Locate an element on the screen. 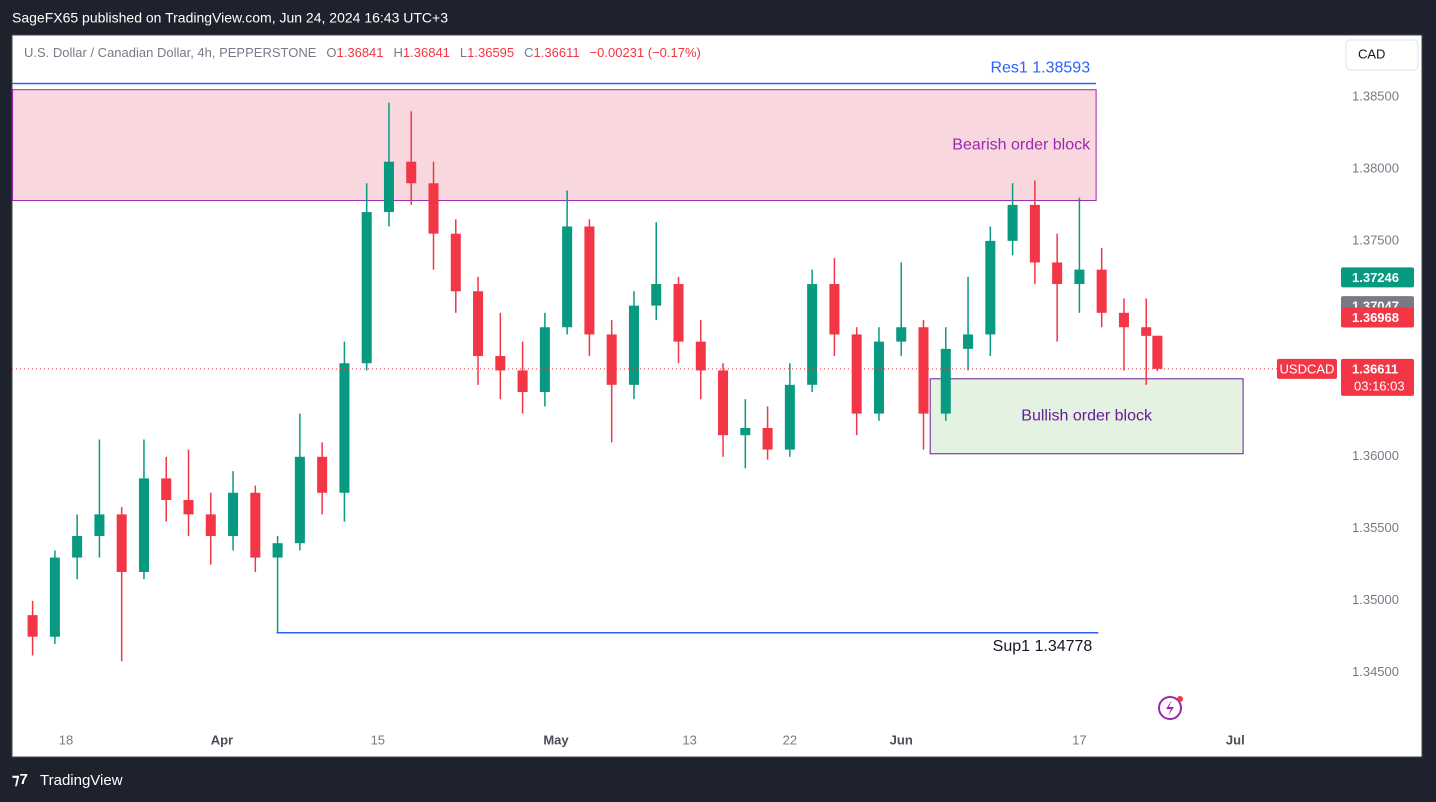 This screenshot has width=1436, height=802. y-tick-label: 1.34500 is located at coordinates (1375, 671).